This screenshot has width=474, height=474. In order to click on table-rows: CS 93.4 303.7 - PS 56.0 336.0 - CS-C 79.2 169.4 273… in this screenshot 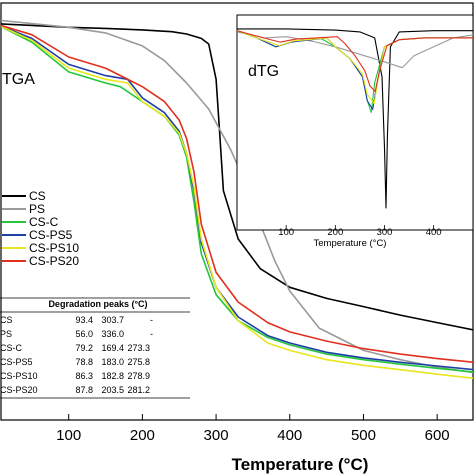, I will do `click(95, 357)`.